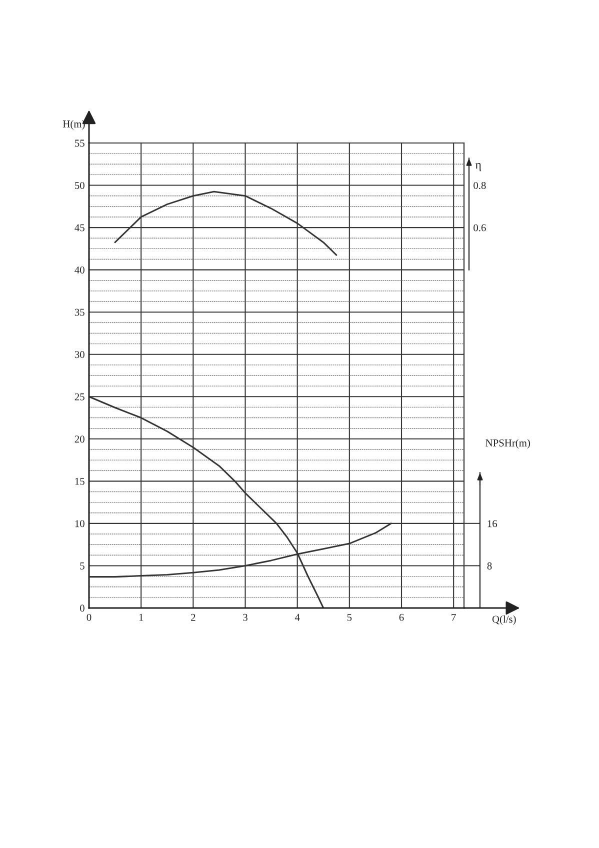 The image size is (599, 848). I want to click on x-tick-label: 1, so click(141, 617).